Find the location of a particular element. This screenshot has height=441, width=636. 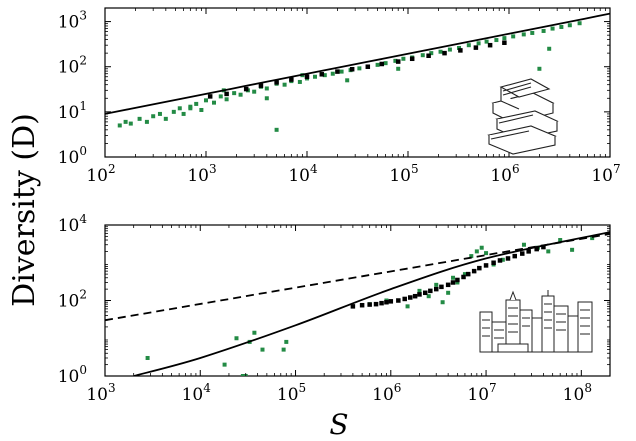

x-tick-label: 10⁶ is located at coordinates (386, 393).